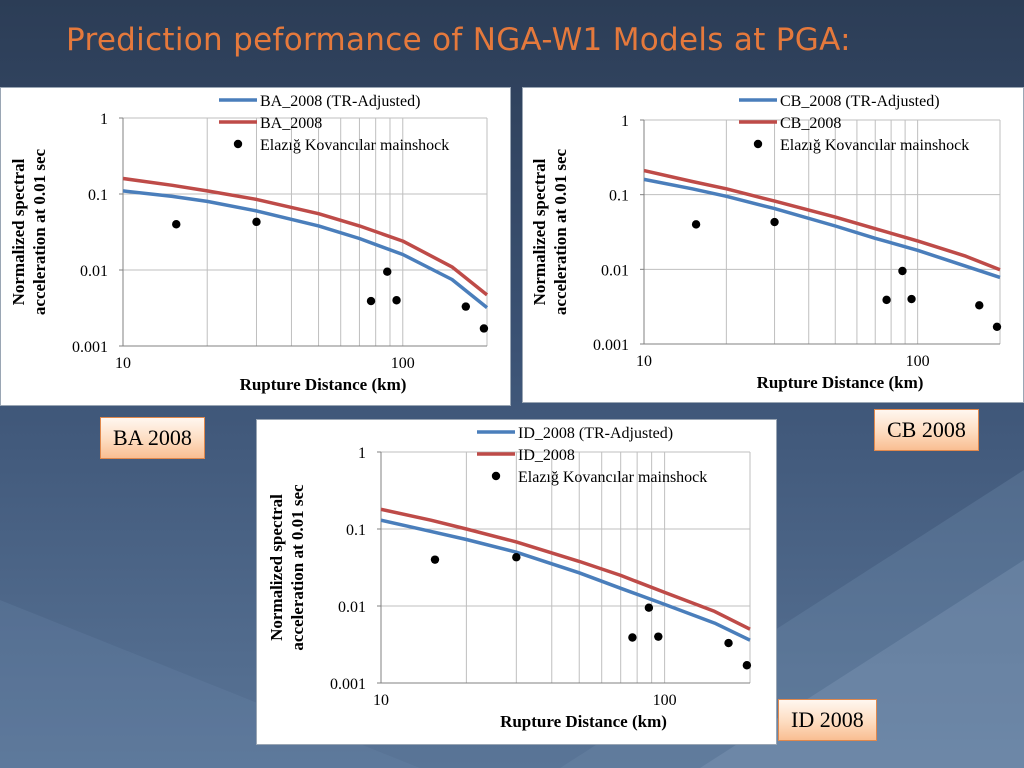 The height and width of the screenshot is (768, 1024). Describe the element at coordinates (340, 101) in the screenshot. I see `legend-entry: BA_2008 (TR-Adjusted)` at that location.